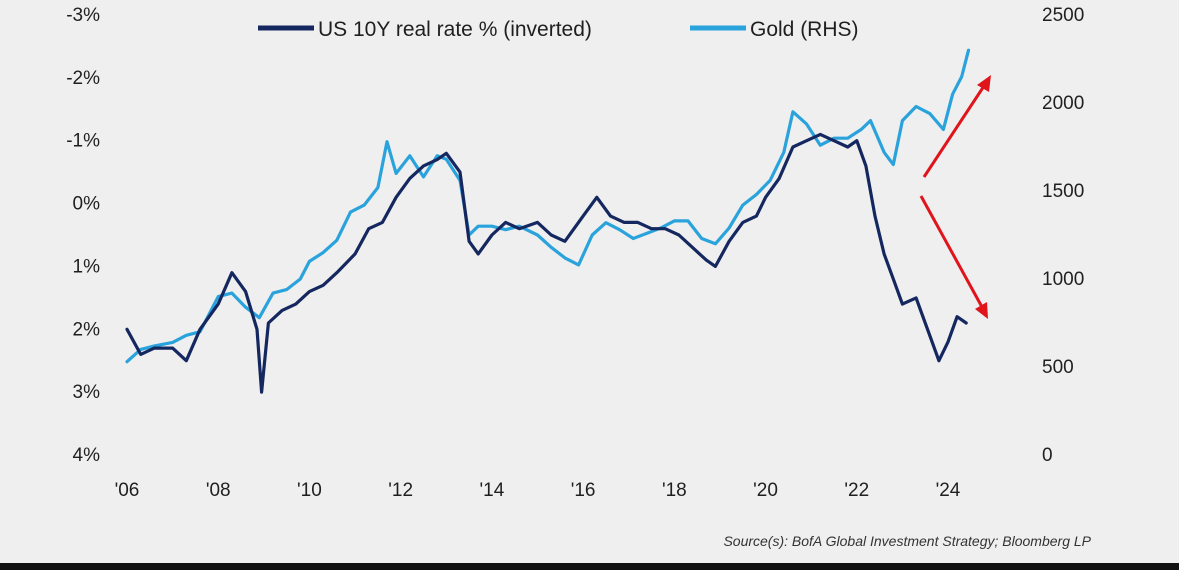 The image size is (1179, 570). What do you see at coordinates (1063, 191) in the screenshot?
I see `y-right-tick-label: 1500` at bounding box center [1063, 191].